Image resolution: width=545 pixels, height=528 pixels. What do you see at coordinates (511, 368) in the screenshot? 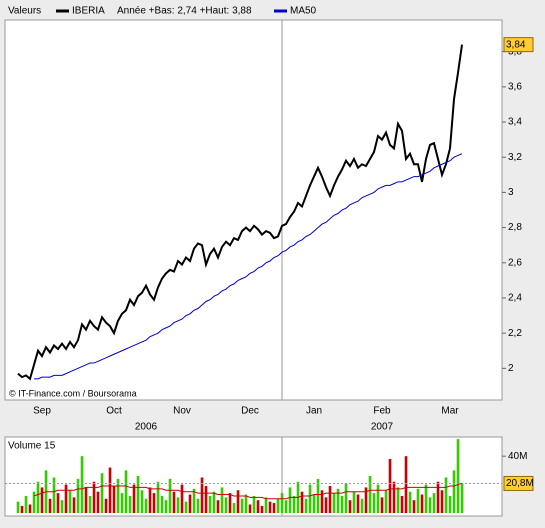
I see `y-tick-label: 2` at bounding box center [511, 368].